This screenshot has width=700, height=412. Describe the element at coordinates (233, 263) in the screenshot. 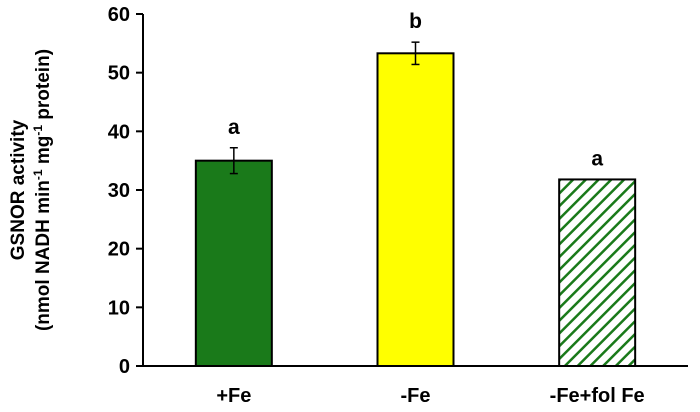

I see `bar-+Fe` at that location.